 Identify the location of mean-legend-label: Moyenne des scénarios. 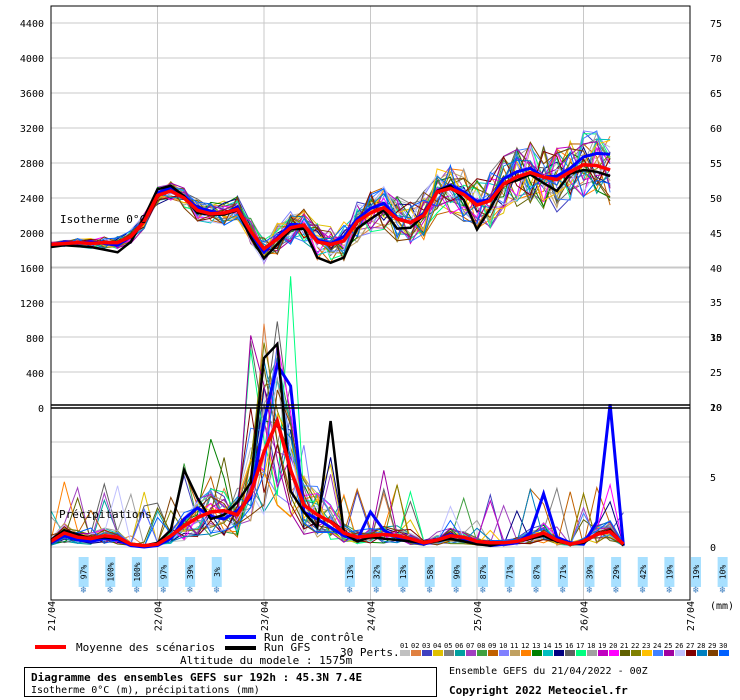
(145, 647).